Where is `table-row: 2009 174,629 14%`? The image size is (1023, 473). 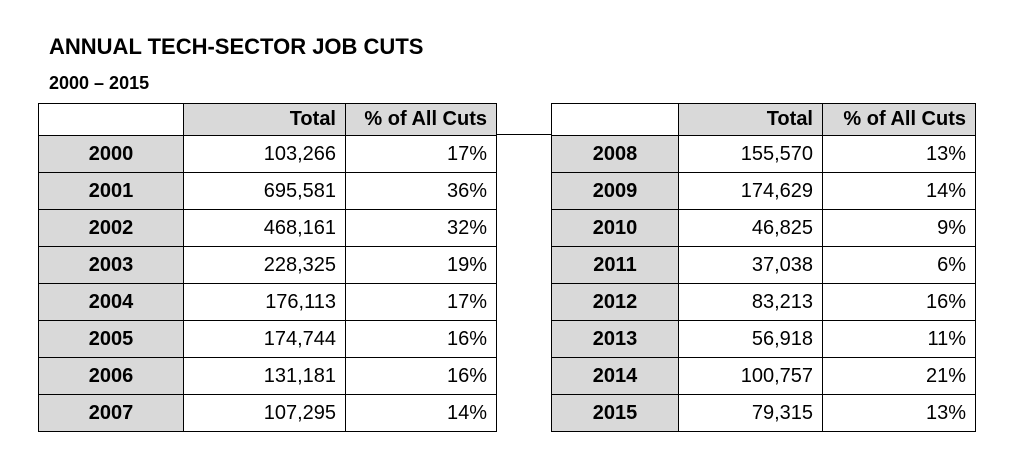
table-row: 2009 174,629 14% is located at coordinates (763, 191).